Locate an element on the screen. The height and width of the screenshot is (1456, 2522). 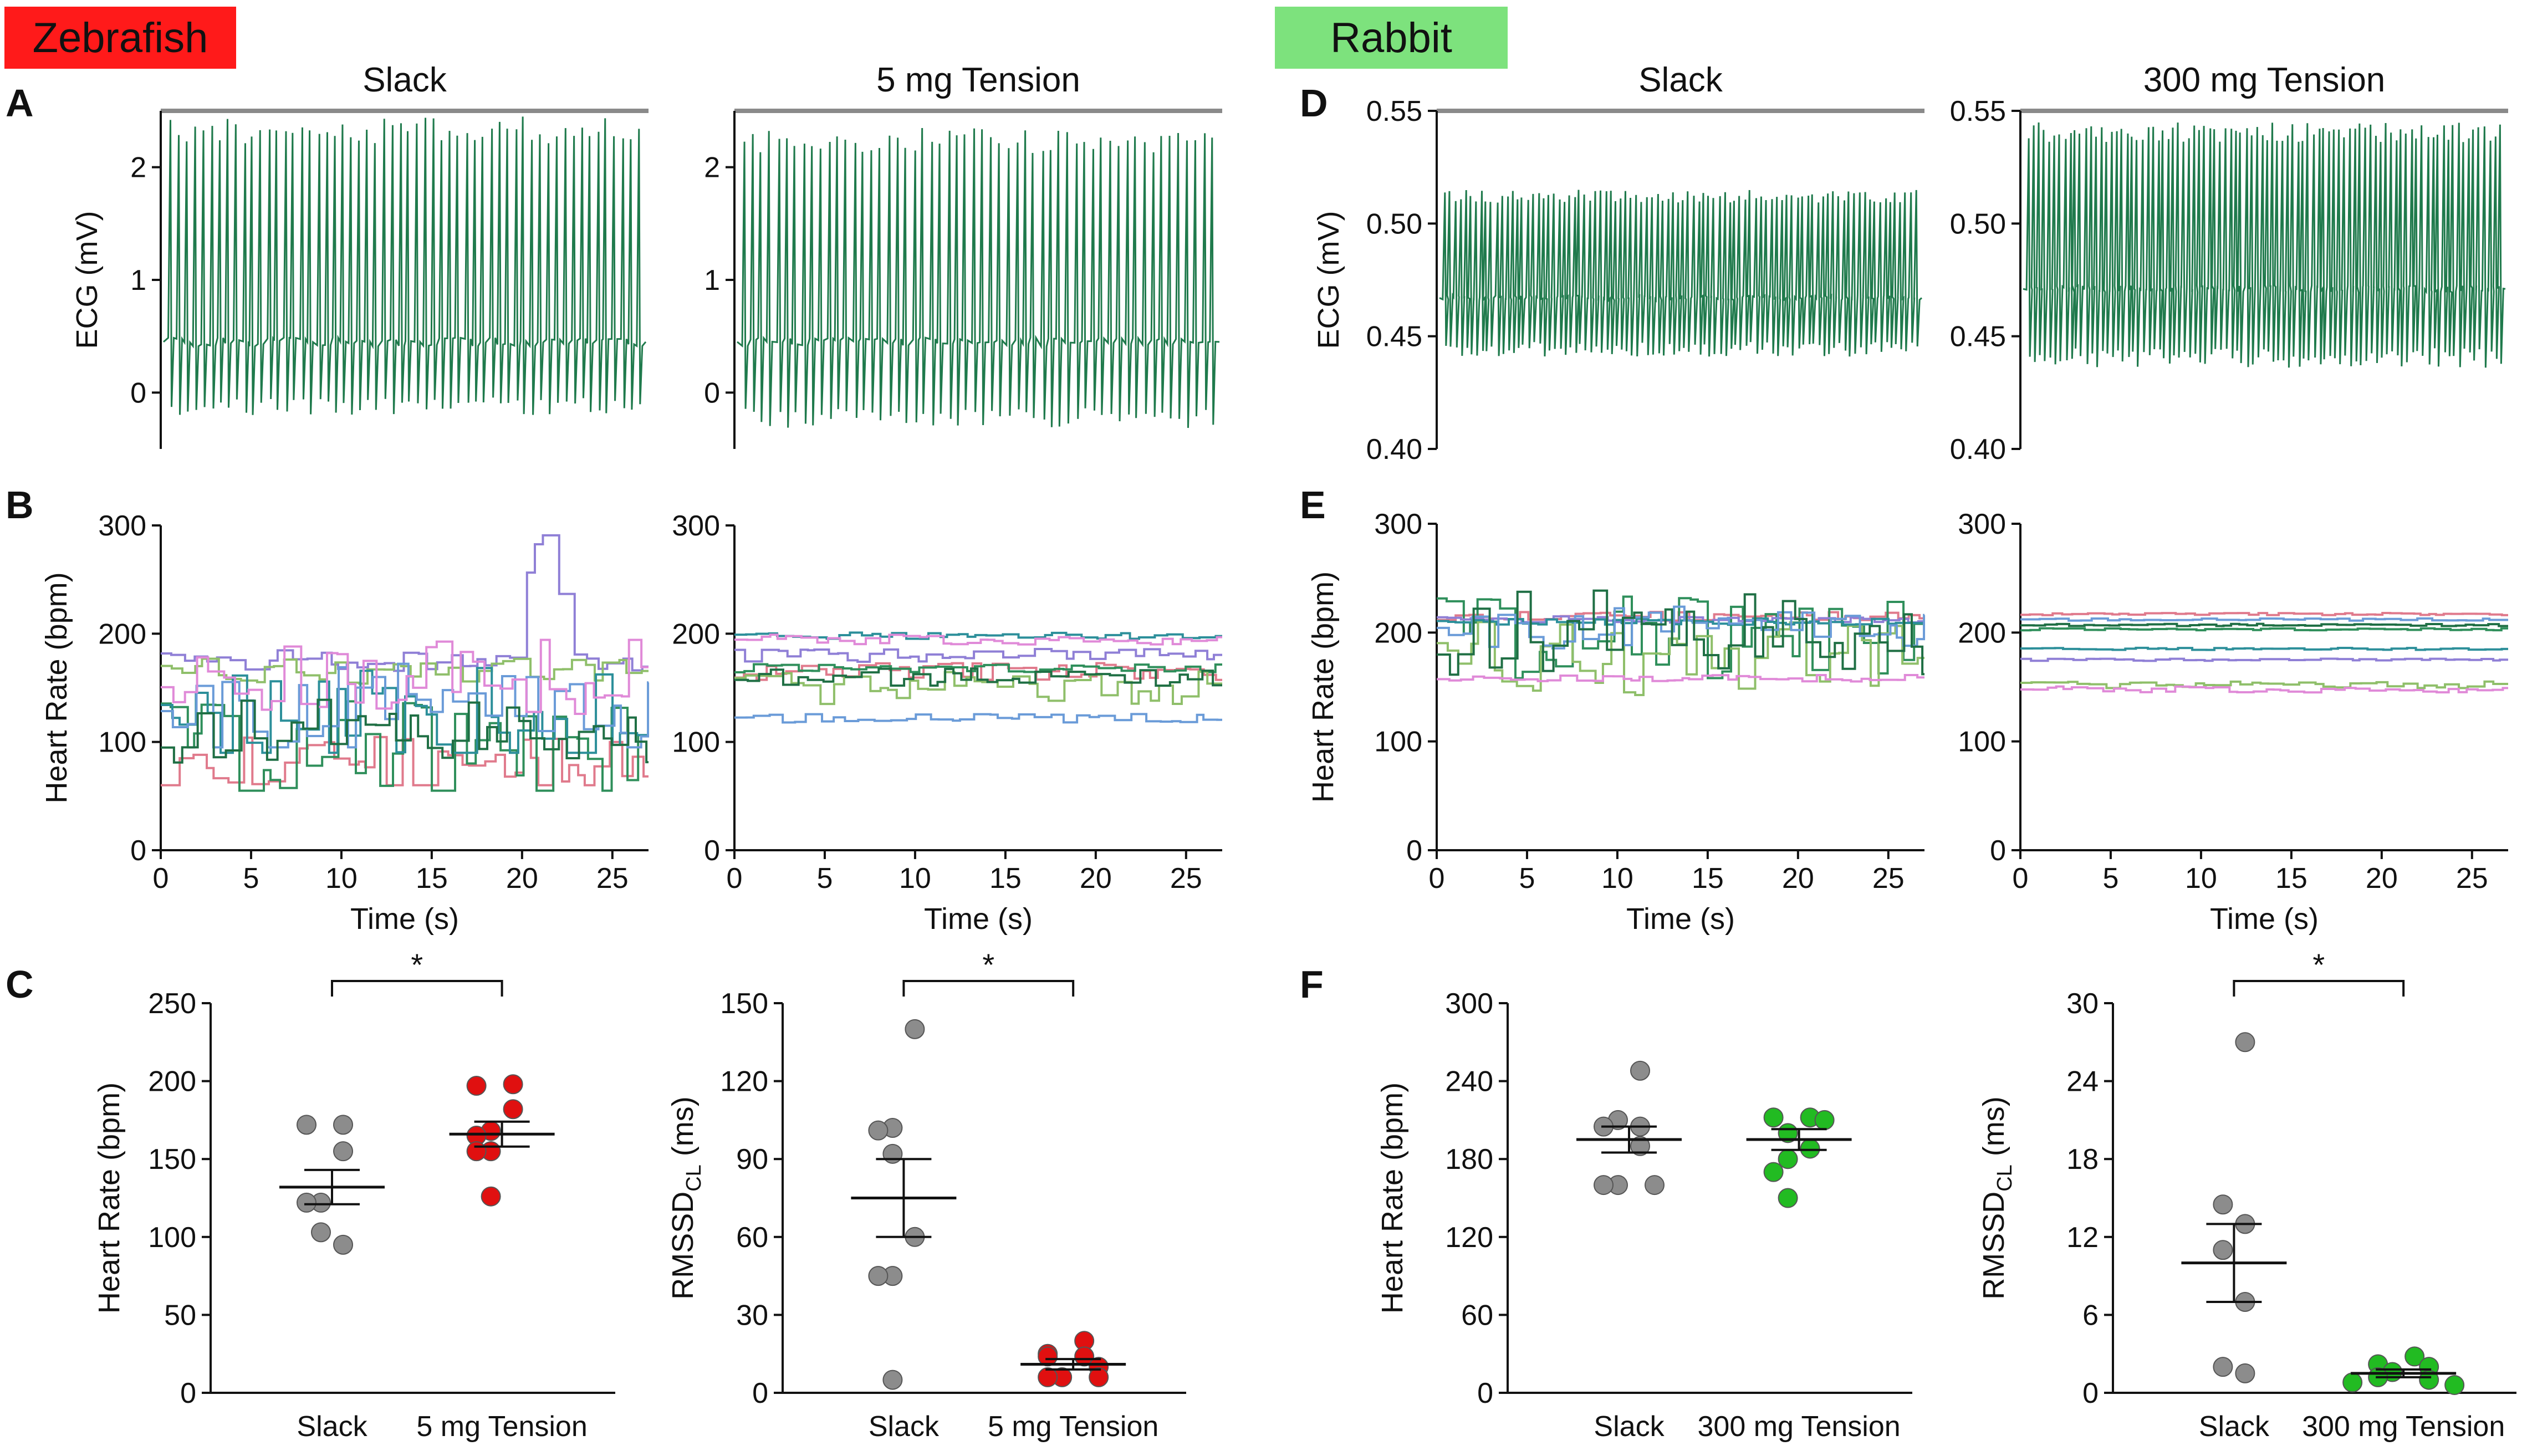
E-slack-y-tick-label: 300 is located at coordinates (1398, 524).